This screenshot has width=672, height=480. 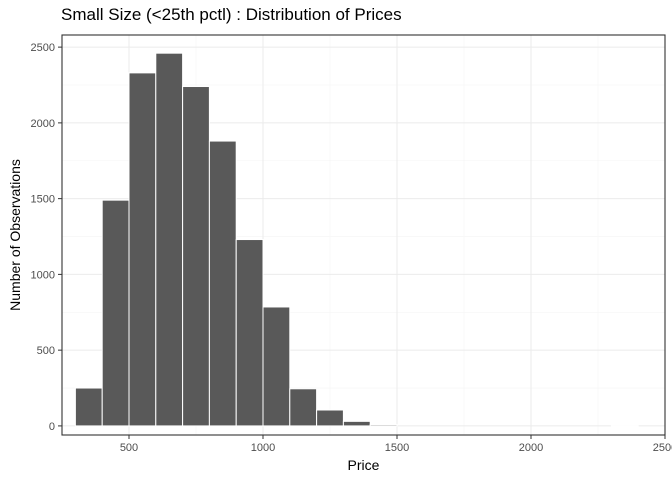 What do you see at coordinates (43, 124) in the screenshot?
I see `y-tick-label: 2000` at bounding box center [43, 124].